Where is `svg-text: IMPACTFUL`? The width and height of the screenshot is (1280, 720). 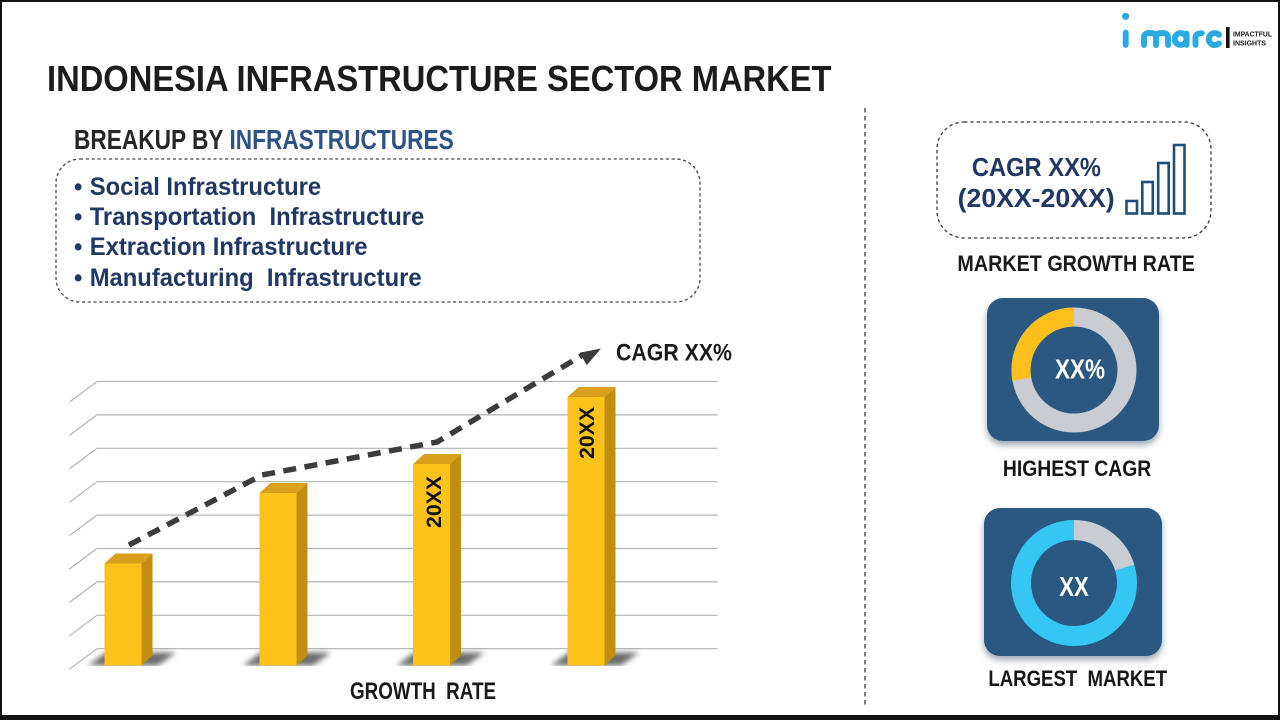
svg-text: IMPACTFUL is located at coordinates (1252, 34).